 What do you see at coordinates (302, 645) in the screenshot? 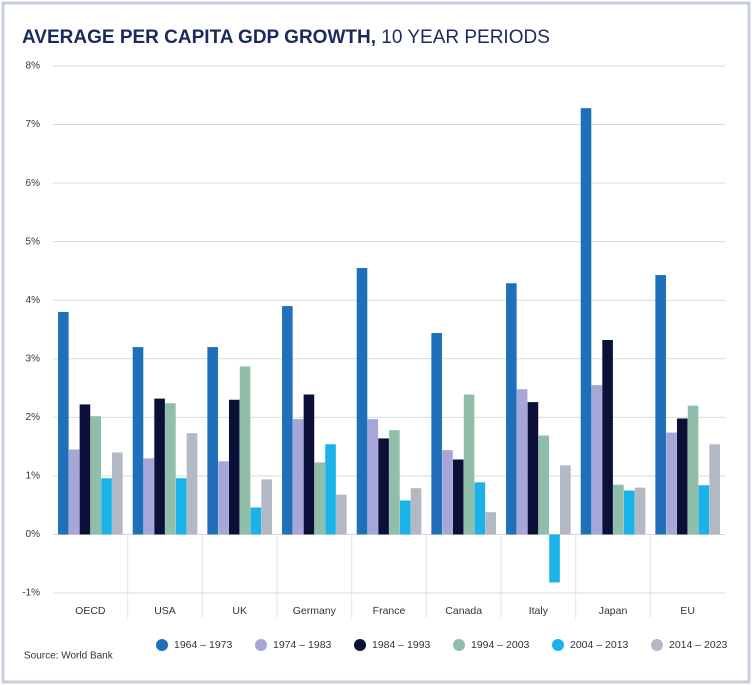
I see `legend-label: 1974 – 1983` at bounding box center [302, 645].